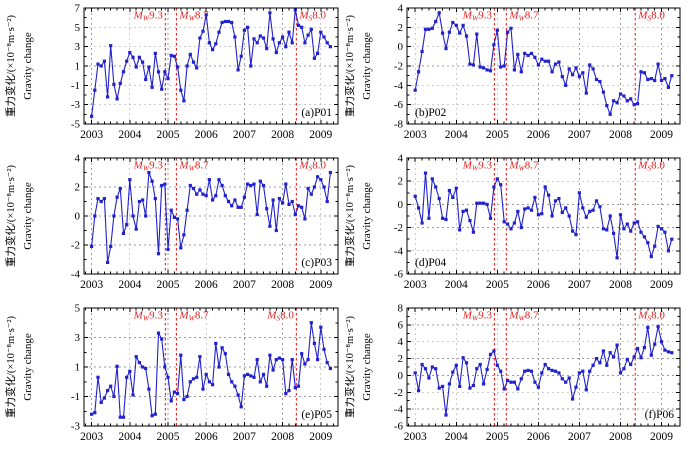 The height and width of the screenshot is (452, 690). I want to click on panel-label: (f)P06, so click(660, 415).